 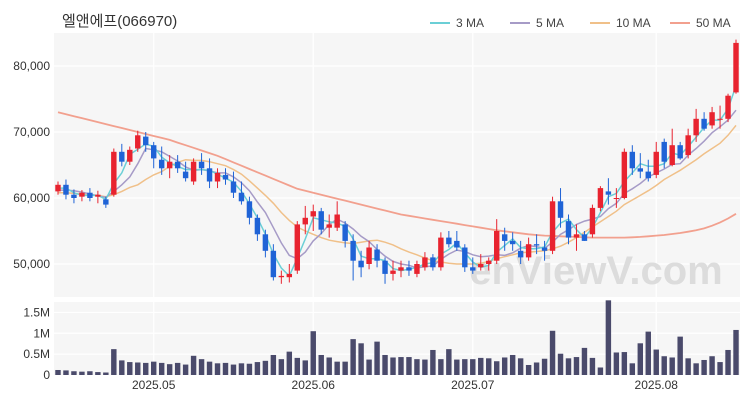 What do you see at coordinates (633, 23) in the screenshot?
I see `legend-label-ma10: 10 MA` at bounding box center [633, 23].